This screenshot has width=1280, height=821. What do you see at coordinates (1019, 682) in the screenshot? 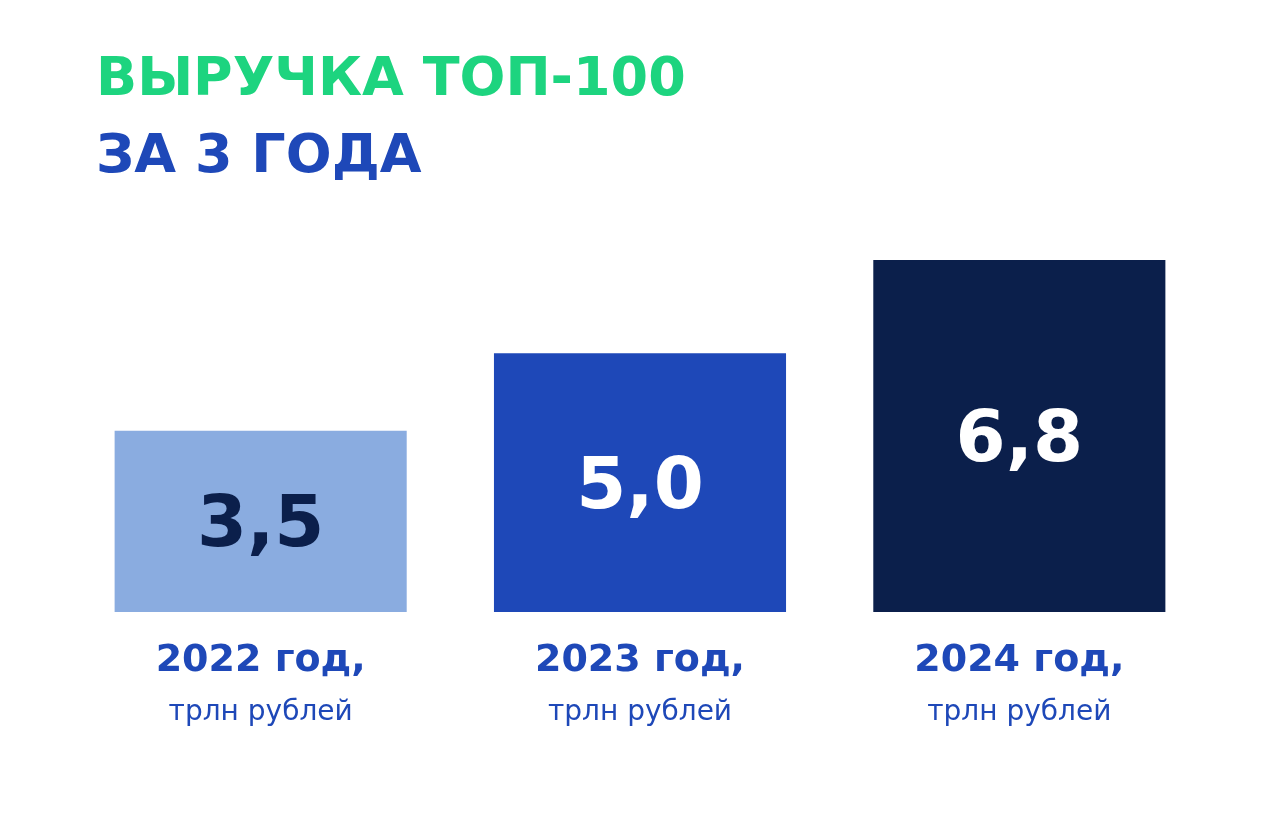
I see `x-tick-label: 2024 год, трлн рублей` at bounding box center [1019, 682].